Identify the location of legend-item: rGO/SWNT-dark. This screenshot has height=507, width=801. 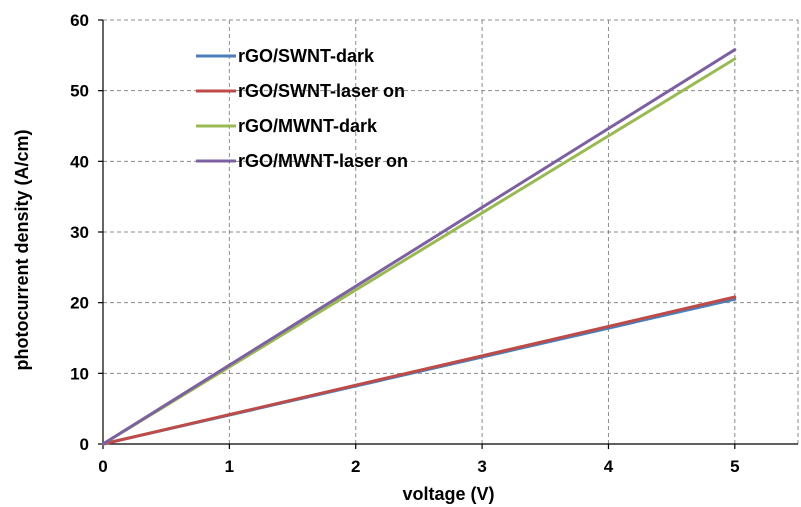
(285, 56).